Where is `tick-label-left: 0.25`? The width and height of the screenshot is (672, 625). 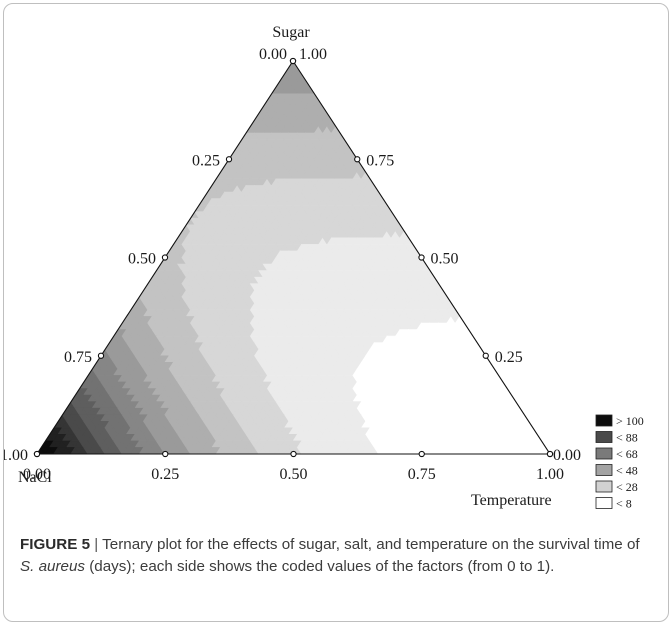 tick-label-left: 0.25 is located at coordinates (206, 160).